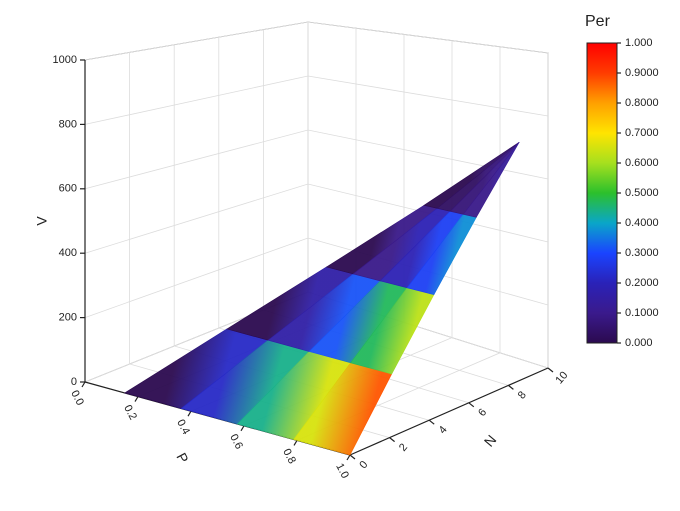  I want to click on colorbar-tick-label: 0.2000, so click(642, 283).